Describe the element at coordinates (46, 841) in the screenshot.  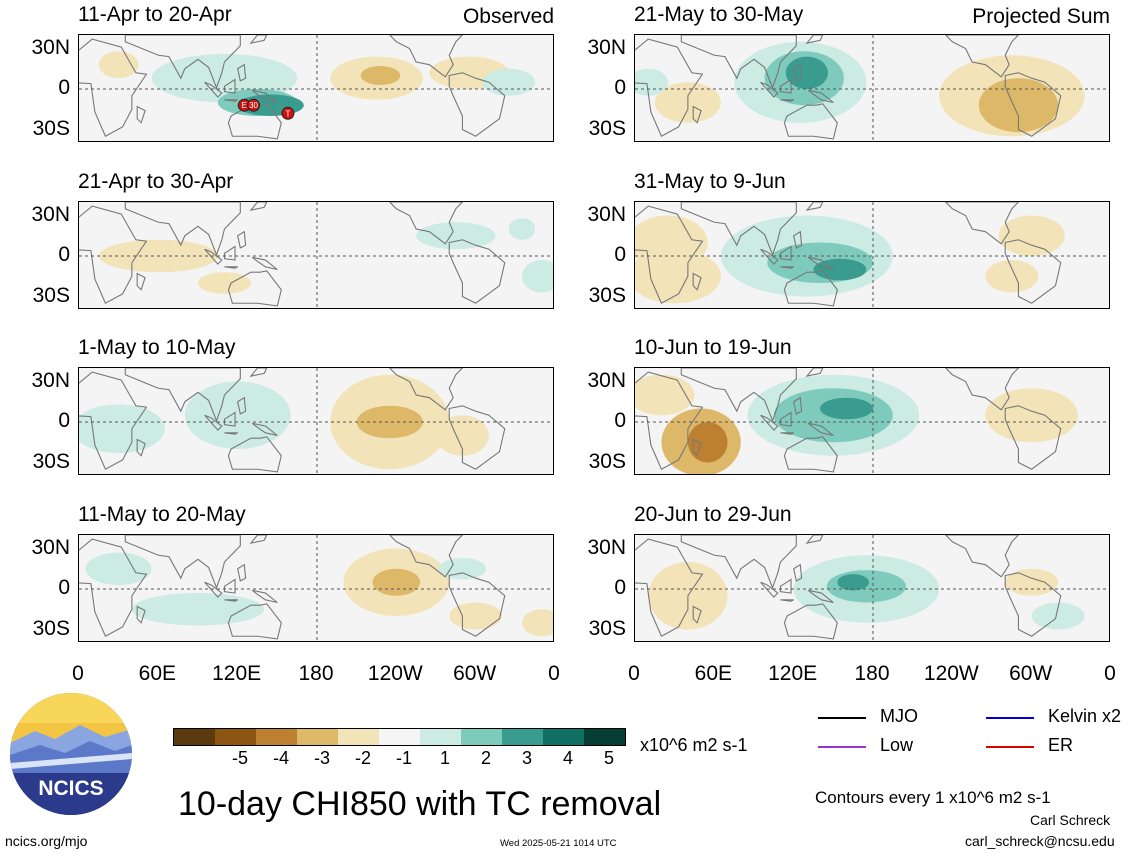
I see `website-link: ncics.org/mjo` at that location.